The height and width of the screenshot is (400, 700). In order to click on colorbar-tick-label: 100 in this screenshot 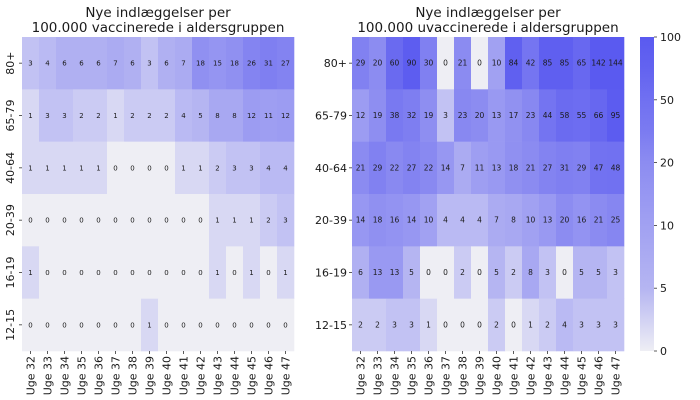, I will do `click(670, 37)`.